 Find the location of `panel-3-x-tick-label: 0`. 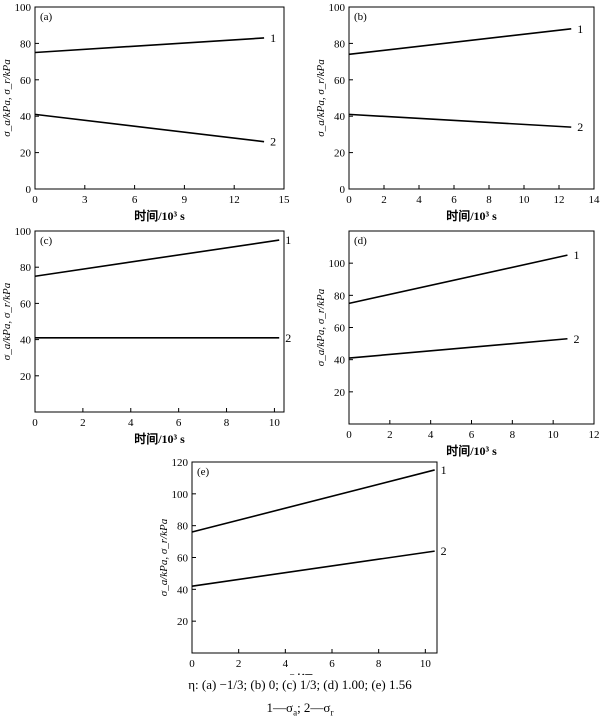

panel-3-x-tick-label: 0 is located at coordinates (35, 423).